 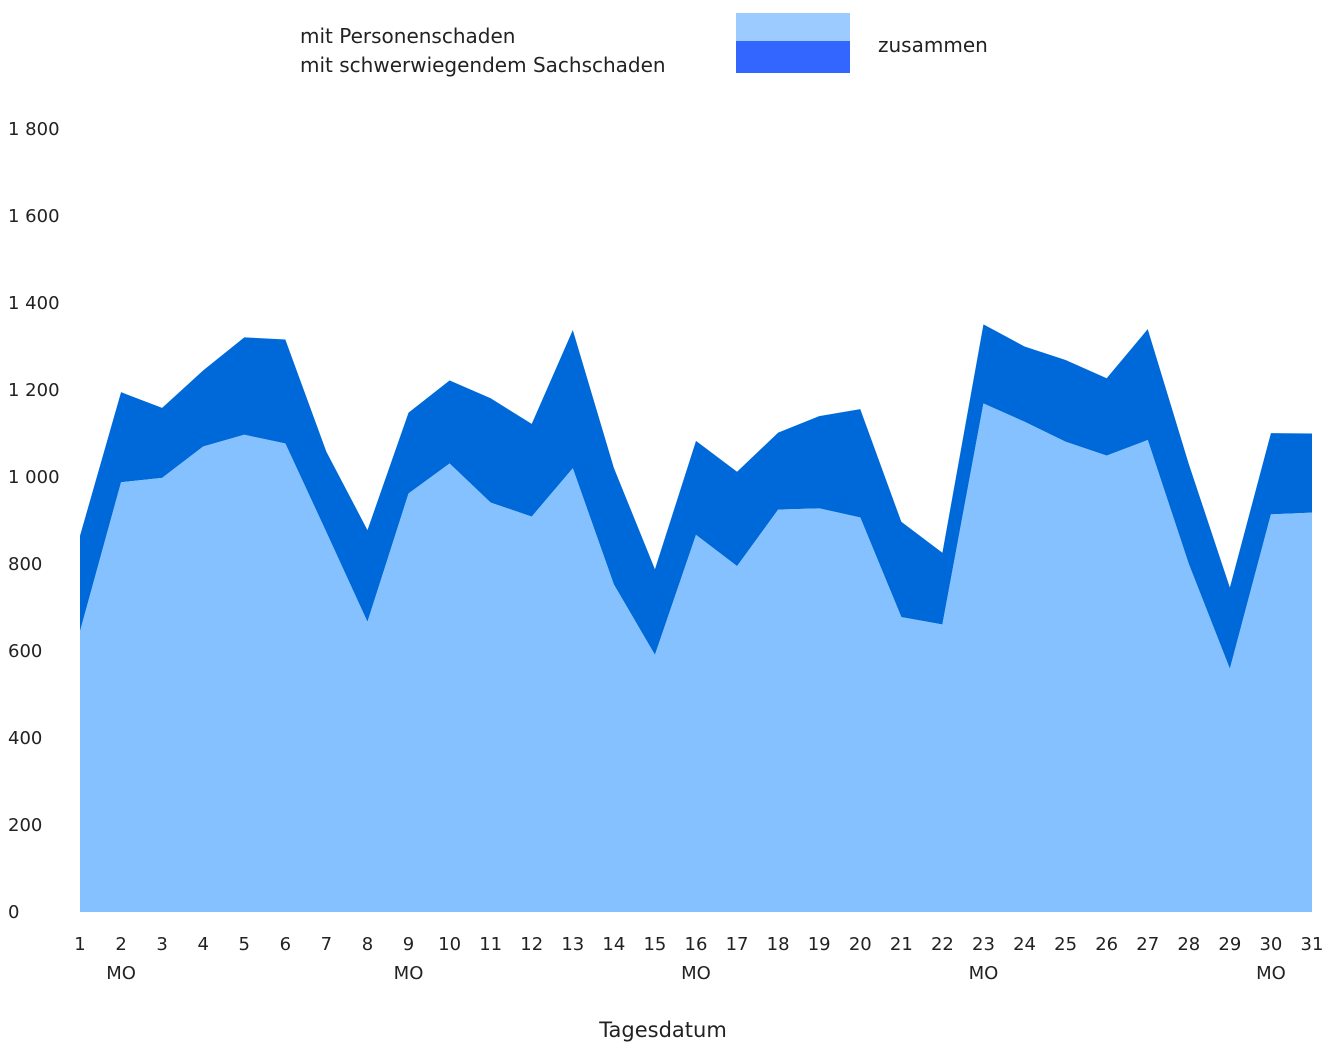 What do you see at coordinates (1147, 944) in the screenshot?
I see `x-tick-label: 27` at bounding box center [1147, 944].